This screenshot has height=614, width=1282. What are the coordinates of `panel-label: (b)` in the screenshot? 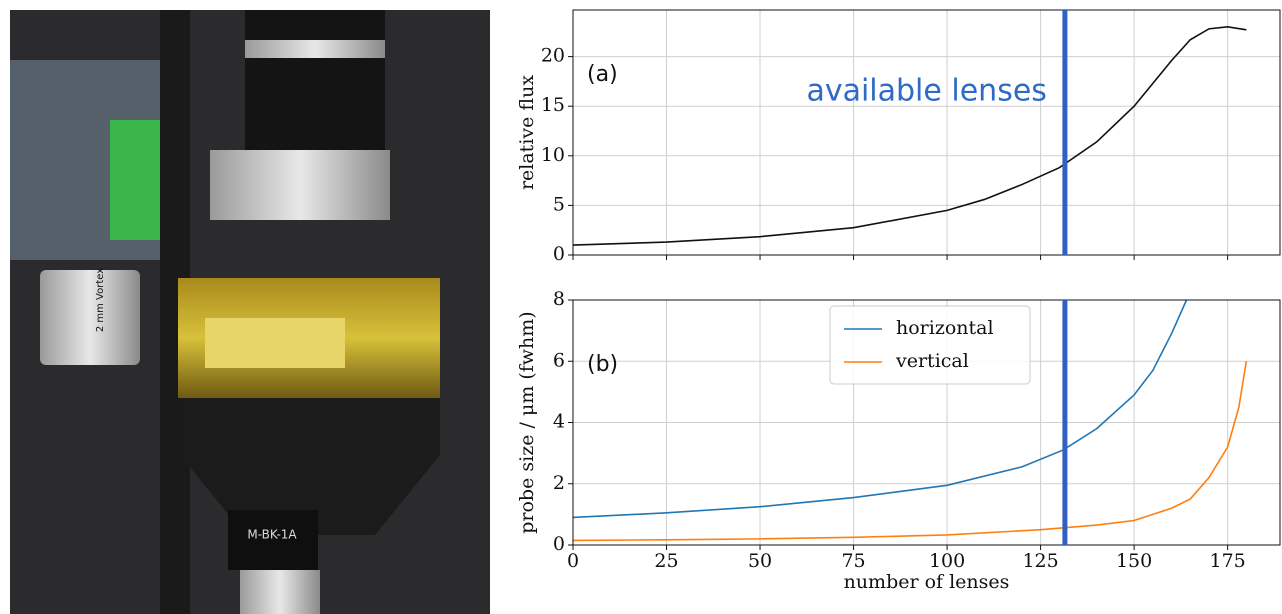 It's located at (602, 364).